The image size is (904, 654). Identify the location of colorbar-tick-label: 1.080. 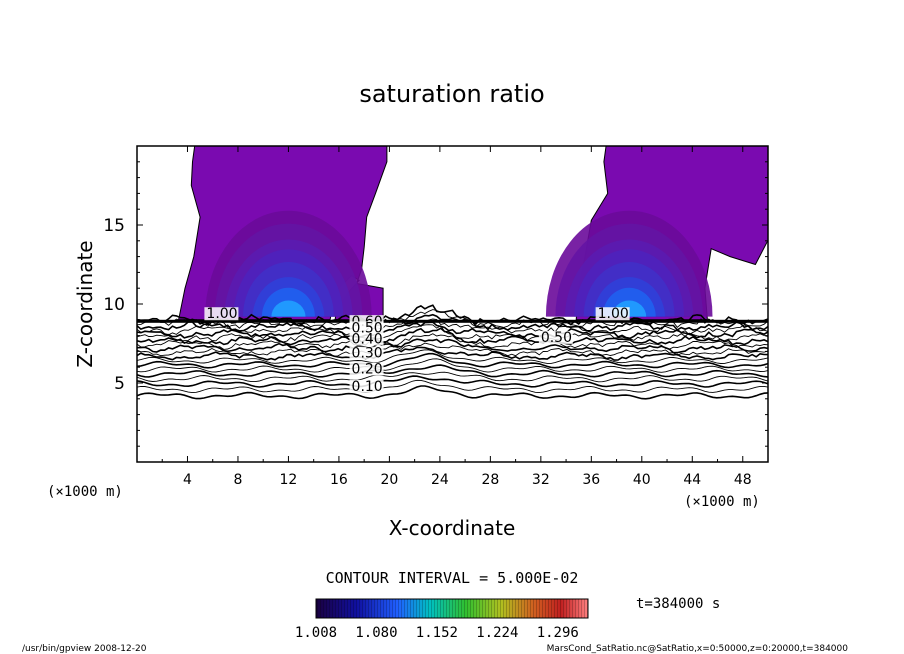
(376, 633).